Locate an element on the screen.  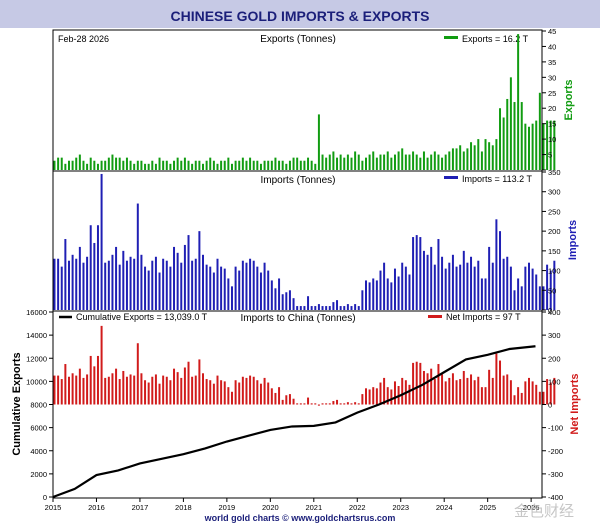
net-import-y-tick-label: -200 is located at coordinates (555, 451).